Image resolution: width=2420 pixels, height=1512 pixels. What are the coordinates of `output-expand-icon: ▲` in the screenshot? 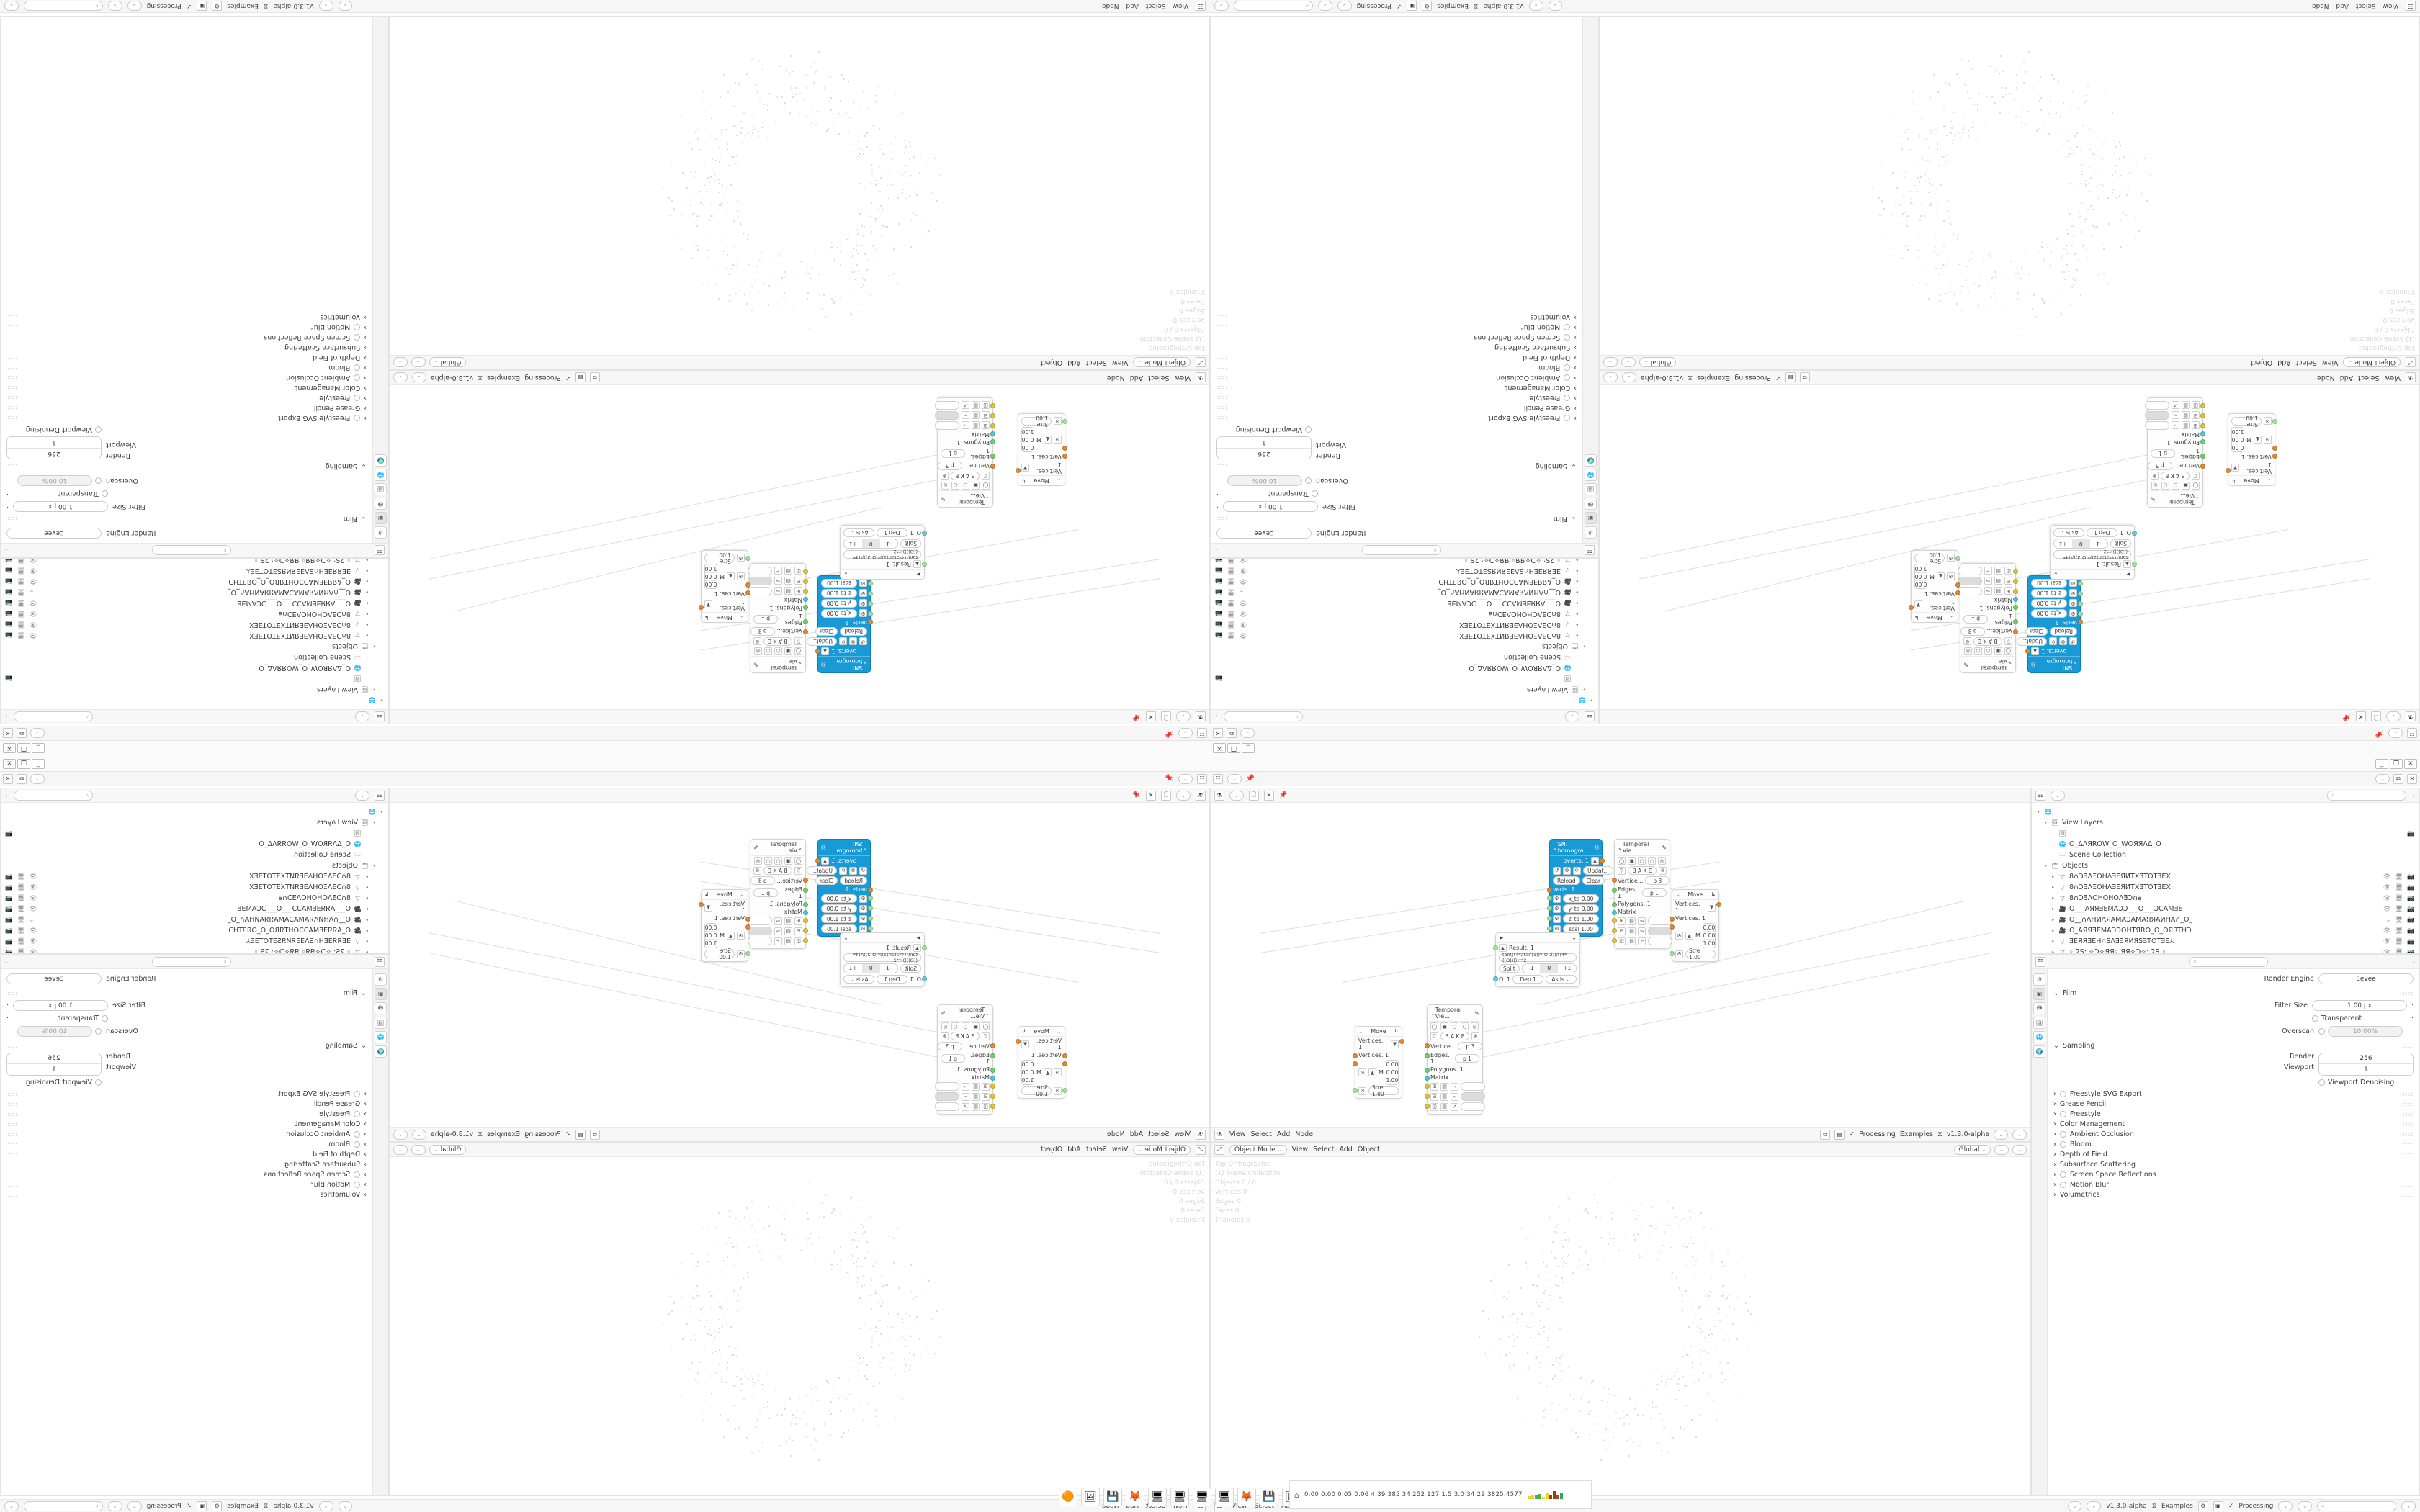 It's located at (825, 861).